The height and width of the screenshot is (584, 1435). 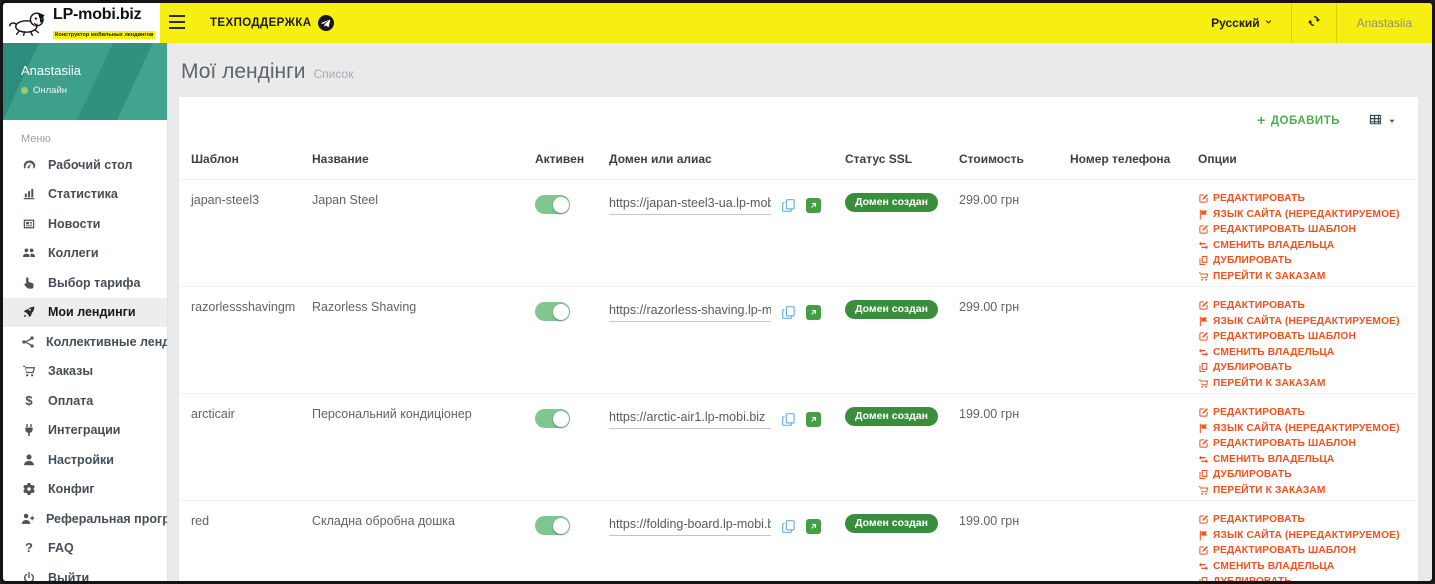 I want to click on grid-view-icon, so click(x=1375, y=121).